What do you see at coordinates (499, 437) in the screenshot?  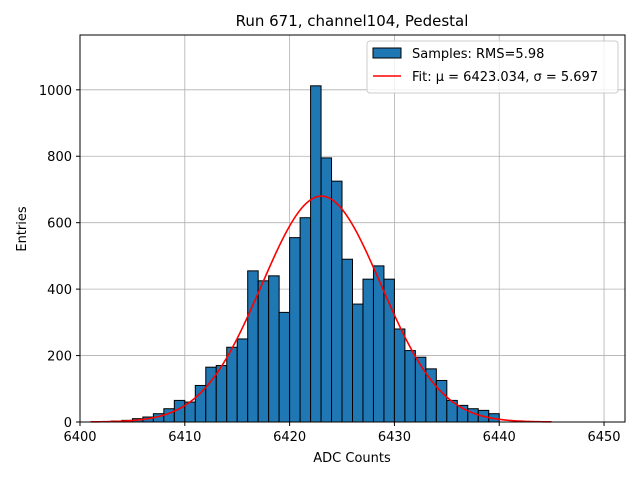 I see `x-tick-label: 6440` at bounding box center [499, 437].